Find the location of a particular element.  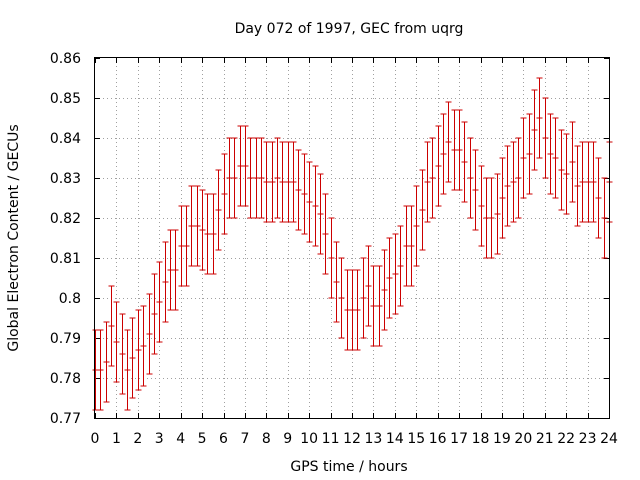

x-tick-label: 7 is located at coordinates (244, 439).